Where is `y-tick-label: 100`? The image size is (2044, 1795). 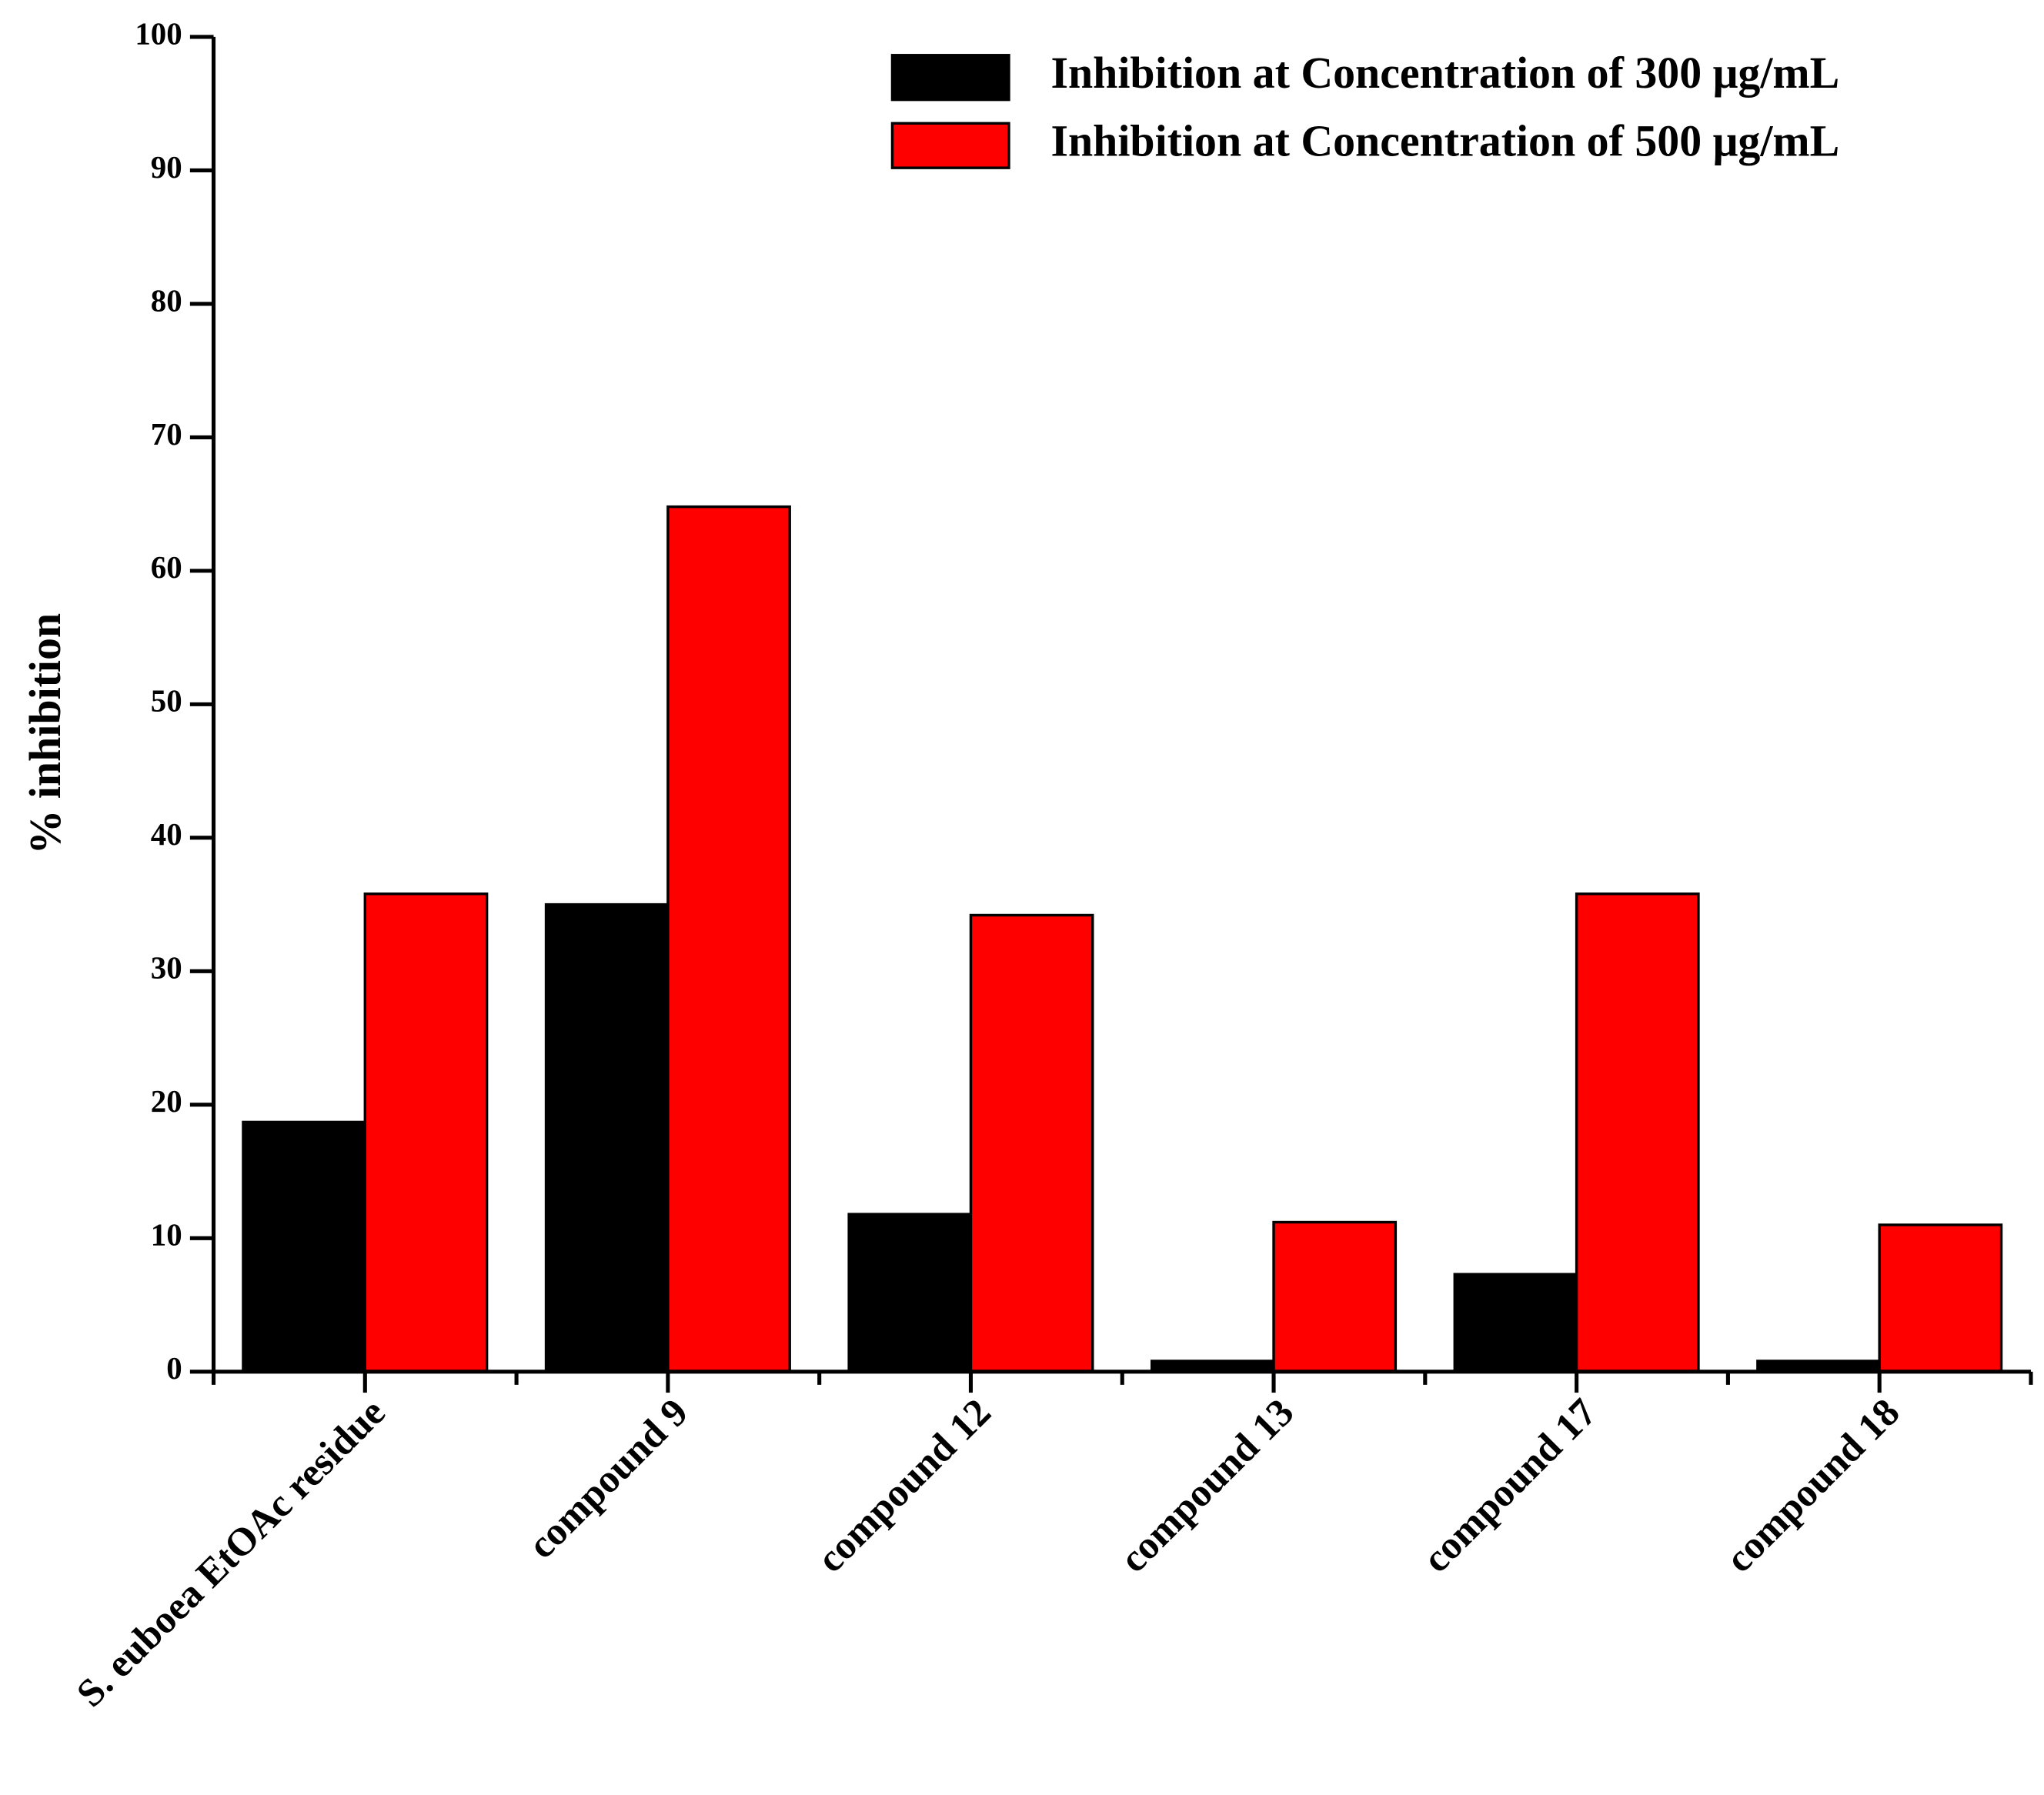 y-tick-label: 100 is located at coordinates (158, 34).